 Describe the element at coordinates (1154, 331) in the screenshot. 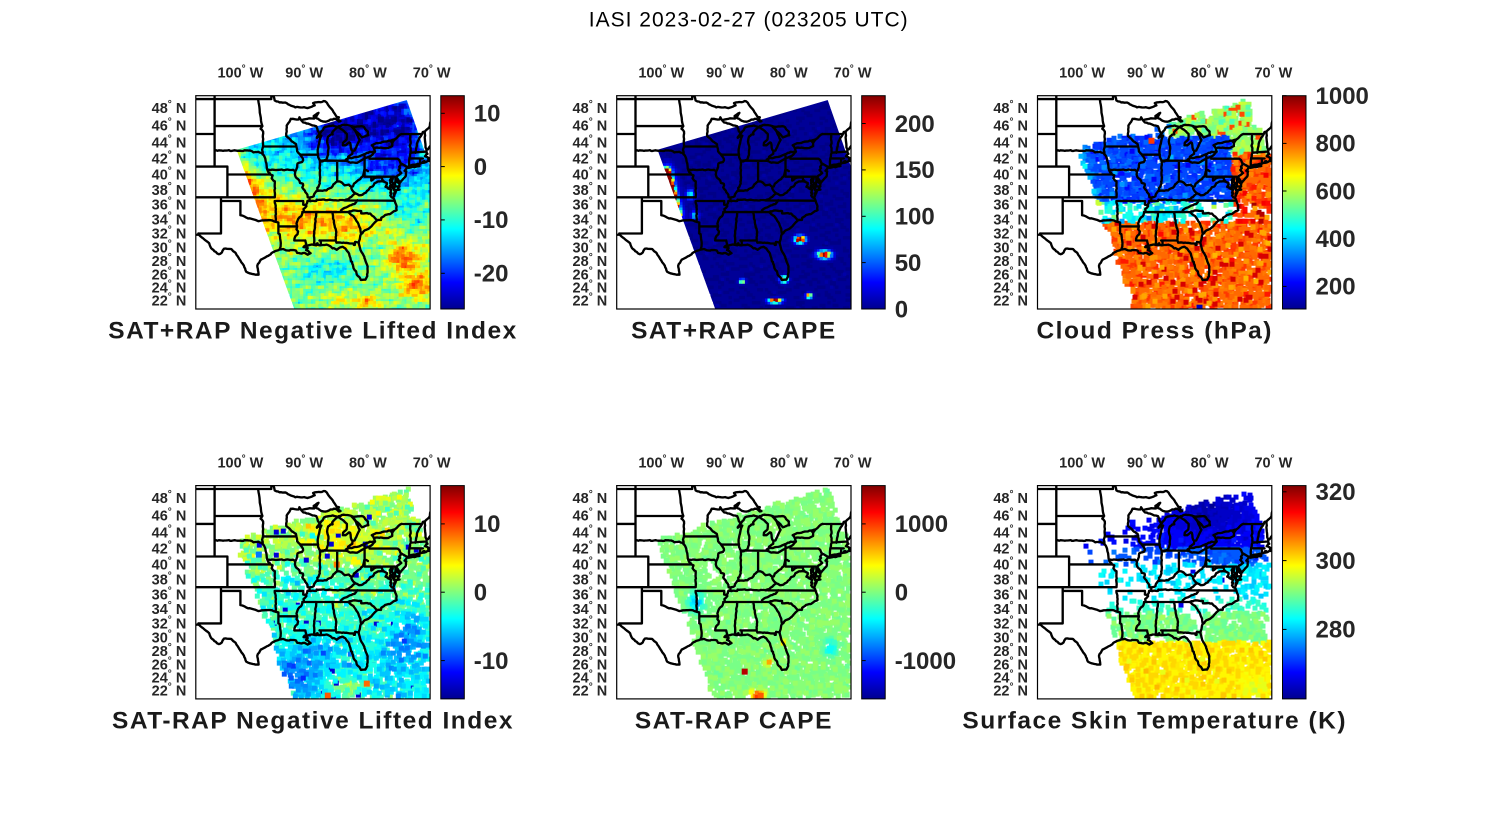

I see `svg-text: Cloud Press (hPa)` at that location.